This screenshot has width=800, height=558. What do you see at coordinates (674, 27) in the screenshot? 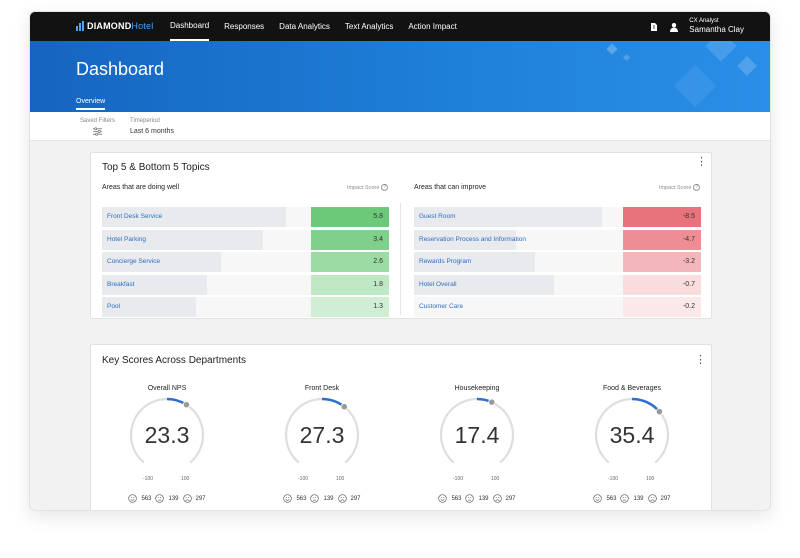
I see `user-icon` at bounding box center [674, 27].